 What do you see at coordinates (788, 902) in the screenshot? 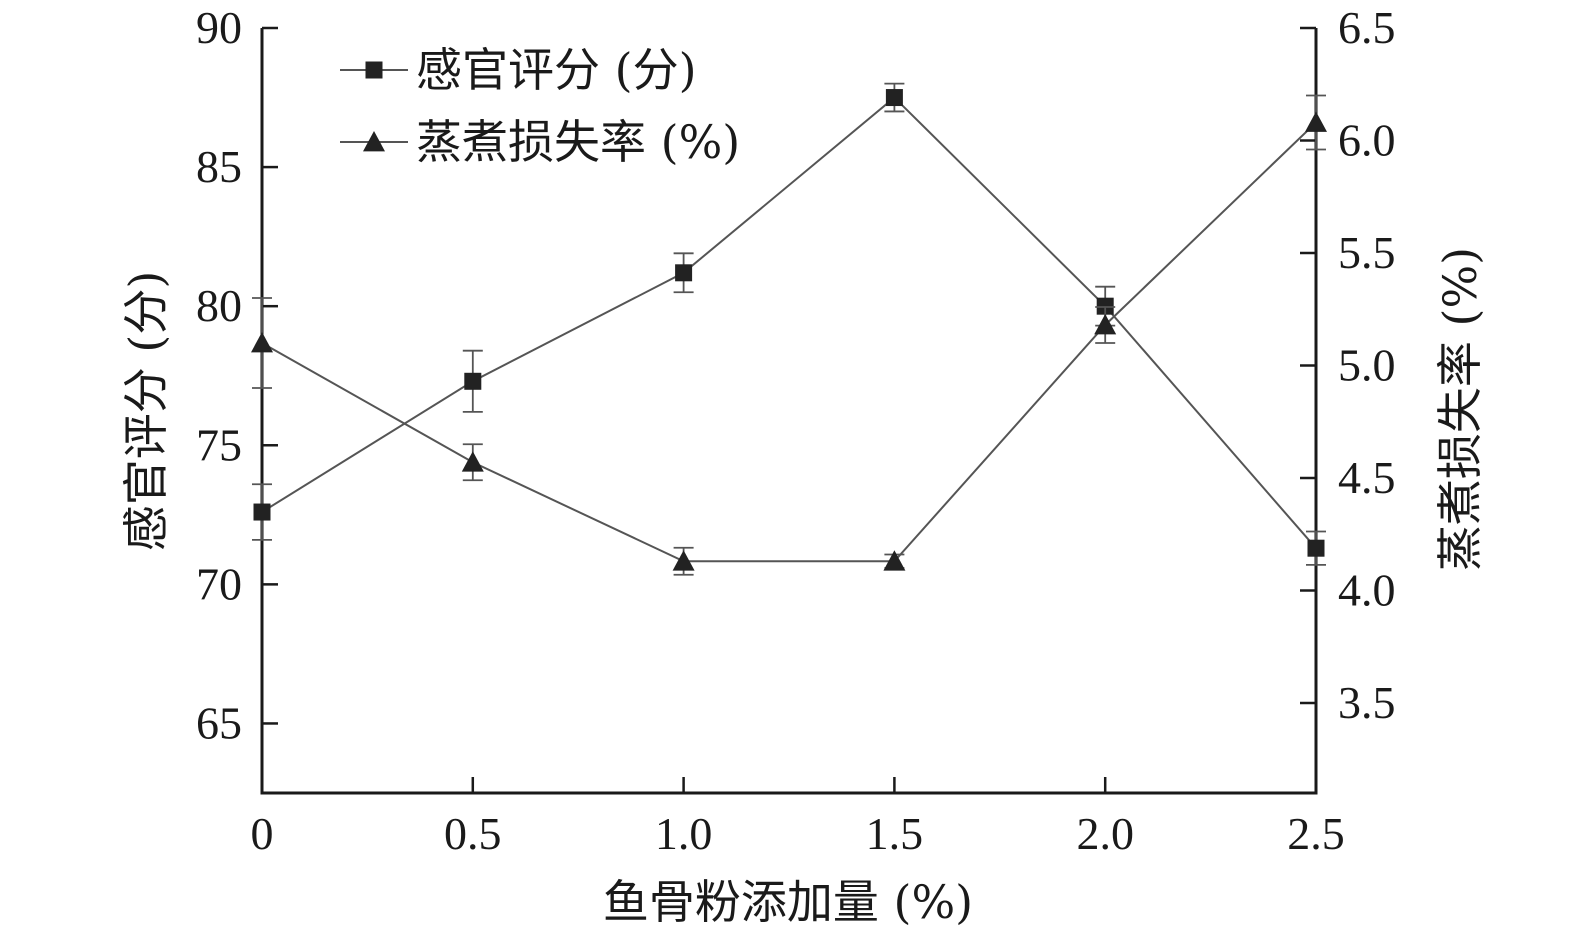
I see `x-axis-title: 鱼骨粉添加量 (%)` at bounding box center [788, 902].